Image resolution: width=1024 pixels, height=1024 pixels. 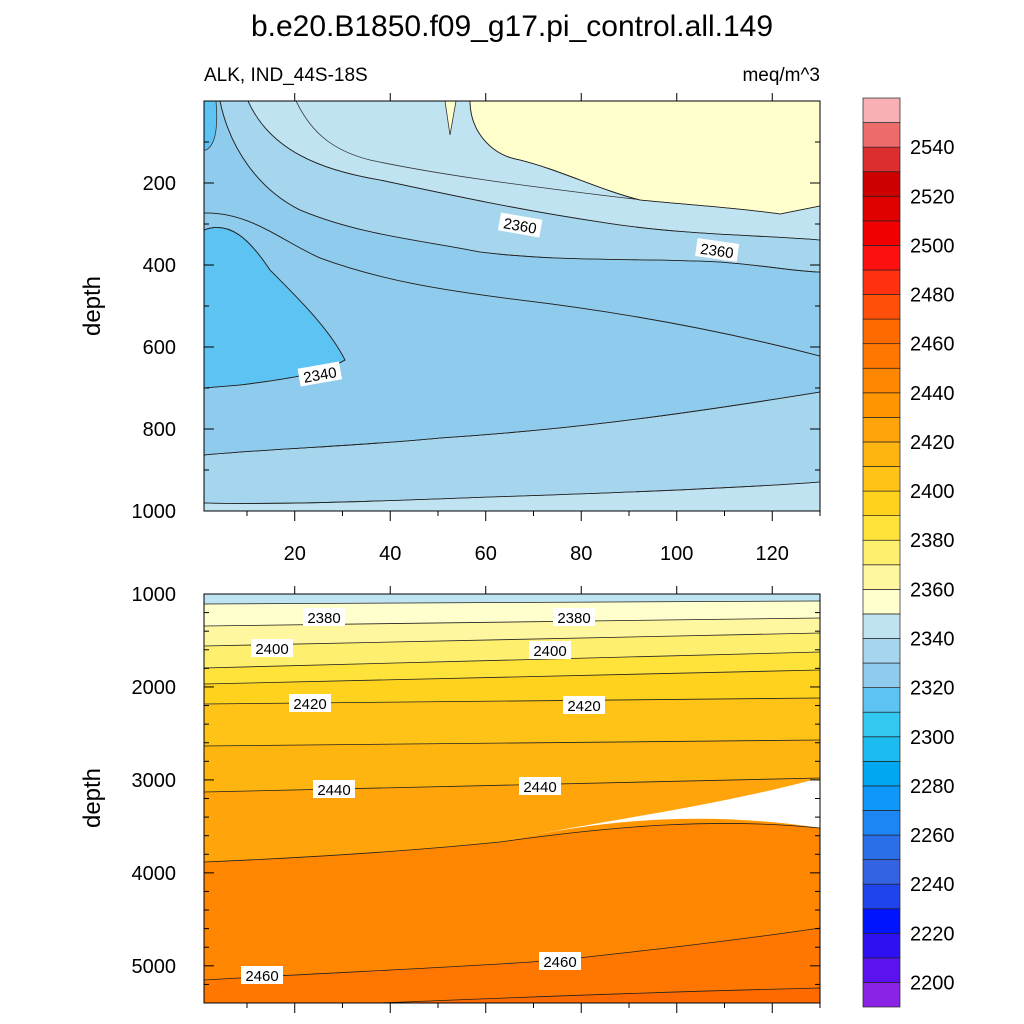 I want to click on colorbar-label: 2360, so click(x=932, y=590).